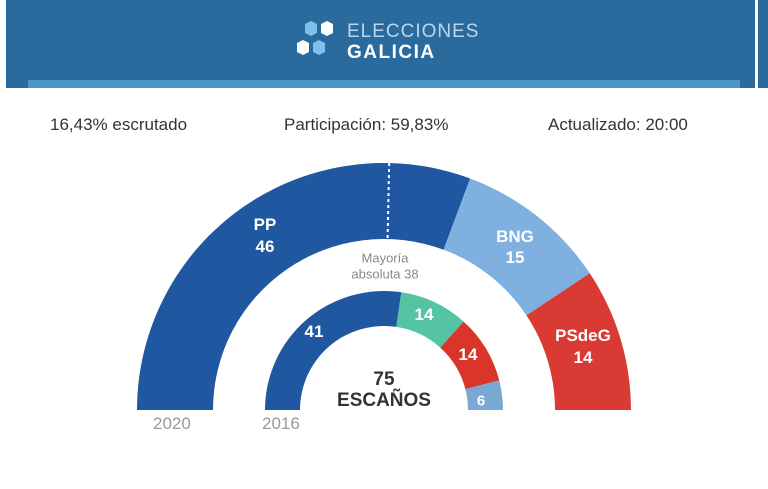 The image size is (768, 489). What do you see at coordinates (413, 31) in the screenshot?
I see `logo-title-line1: ELECCIONES` at bounding box center [413, 31].